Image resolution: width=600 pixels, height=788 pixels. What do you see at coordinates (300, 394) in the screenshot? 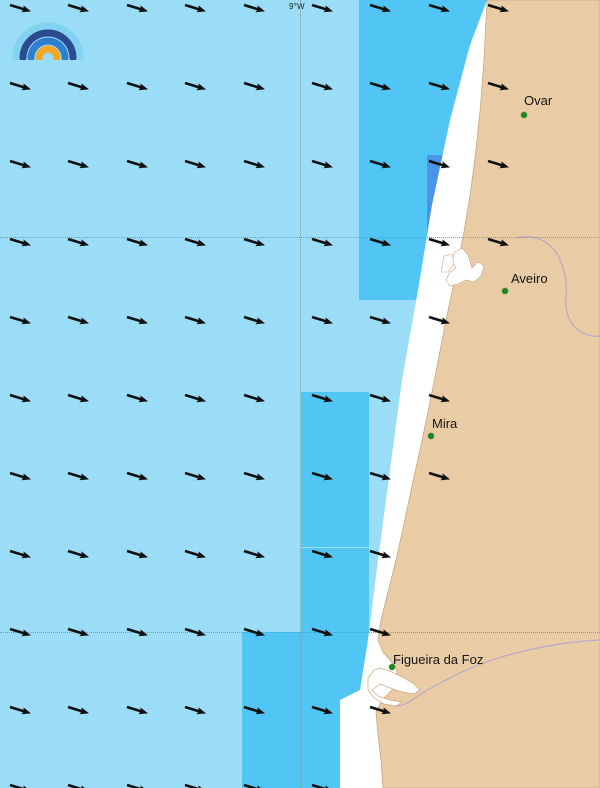
I see `gridline-vertical` at bounding box center [300, 394].